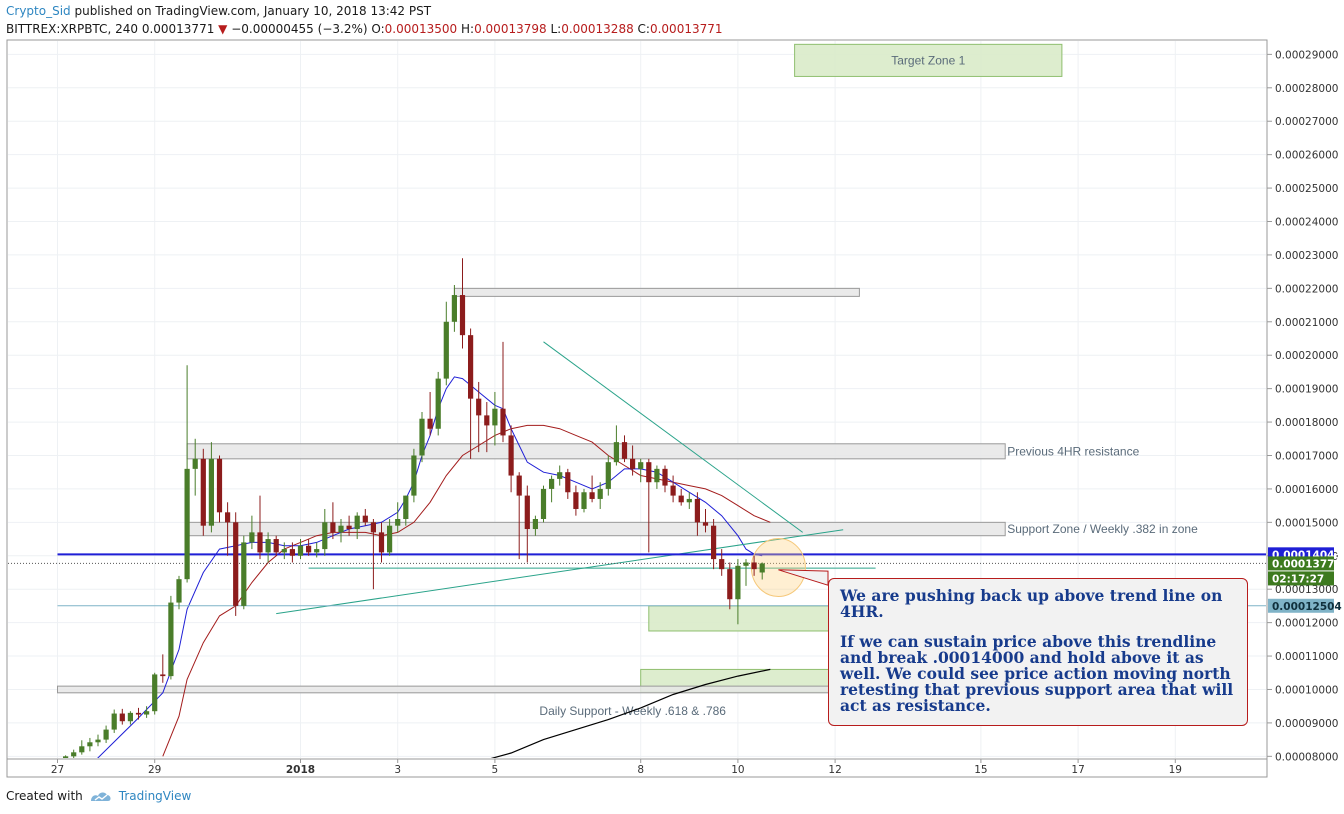  Describe the element at coordinates (1306, 189) in the screenshot. I see `price-tick-label: 0.00025000` at that location.